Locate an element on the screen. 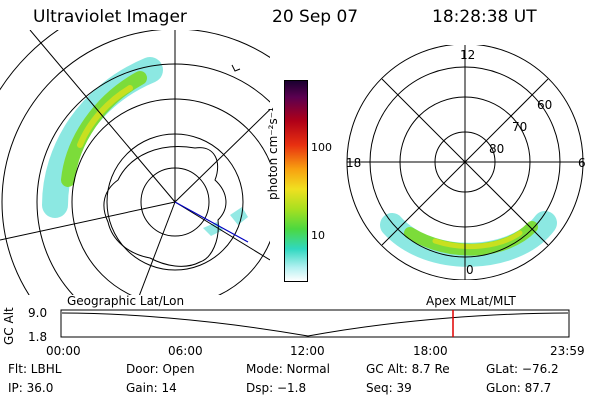 The width and height of the screenshot is (600, 400). colorbar-unit-label: photon cm⁻²s⁻¹ is located at coordinates (273, 153).